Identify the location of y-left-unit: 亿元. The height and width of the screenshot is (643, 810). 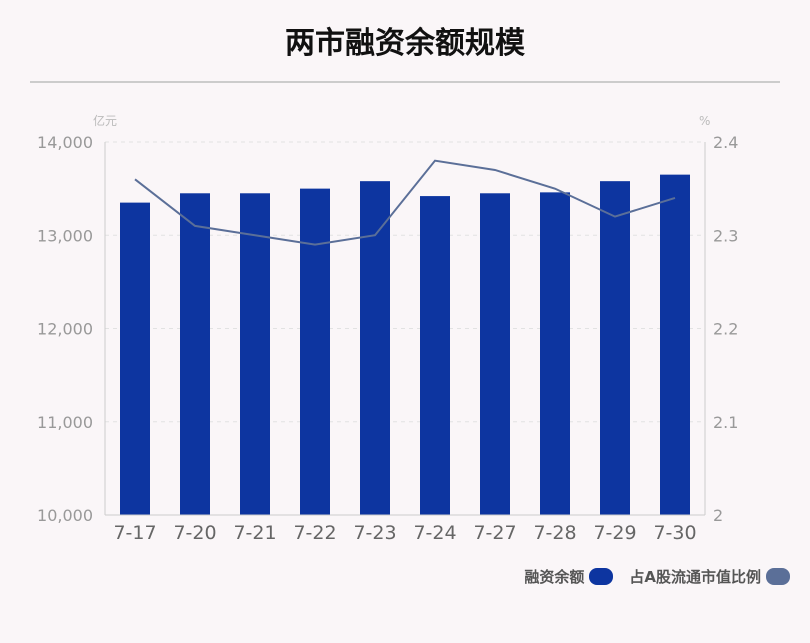
(105, 120).